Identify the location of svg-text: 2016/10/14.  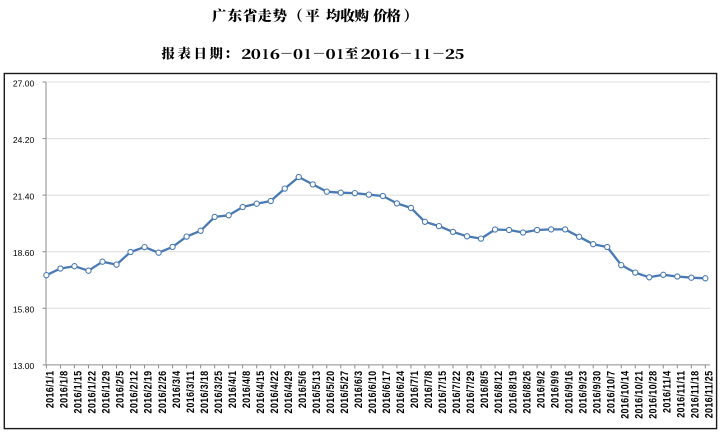
(626, 394).